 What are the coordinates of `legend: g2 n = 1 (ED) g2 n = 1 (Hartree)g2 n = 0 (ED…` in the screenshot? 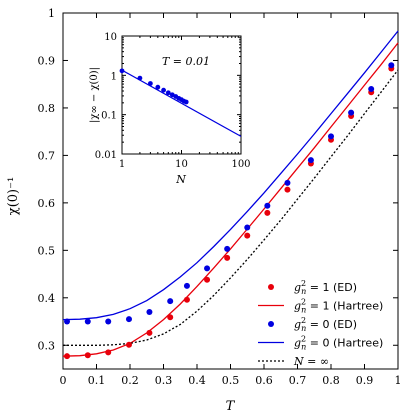 It's located at (320, 323).